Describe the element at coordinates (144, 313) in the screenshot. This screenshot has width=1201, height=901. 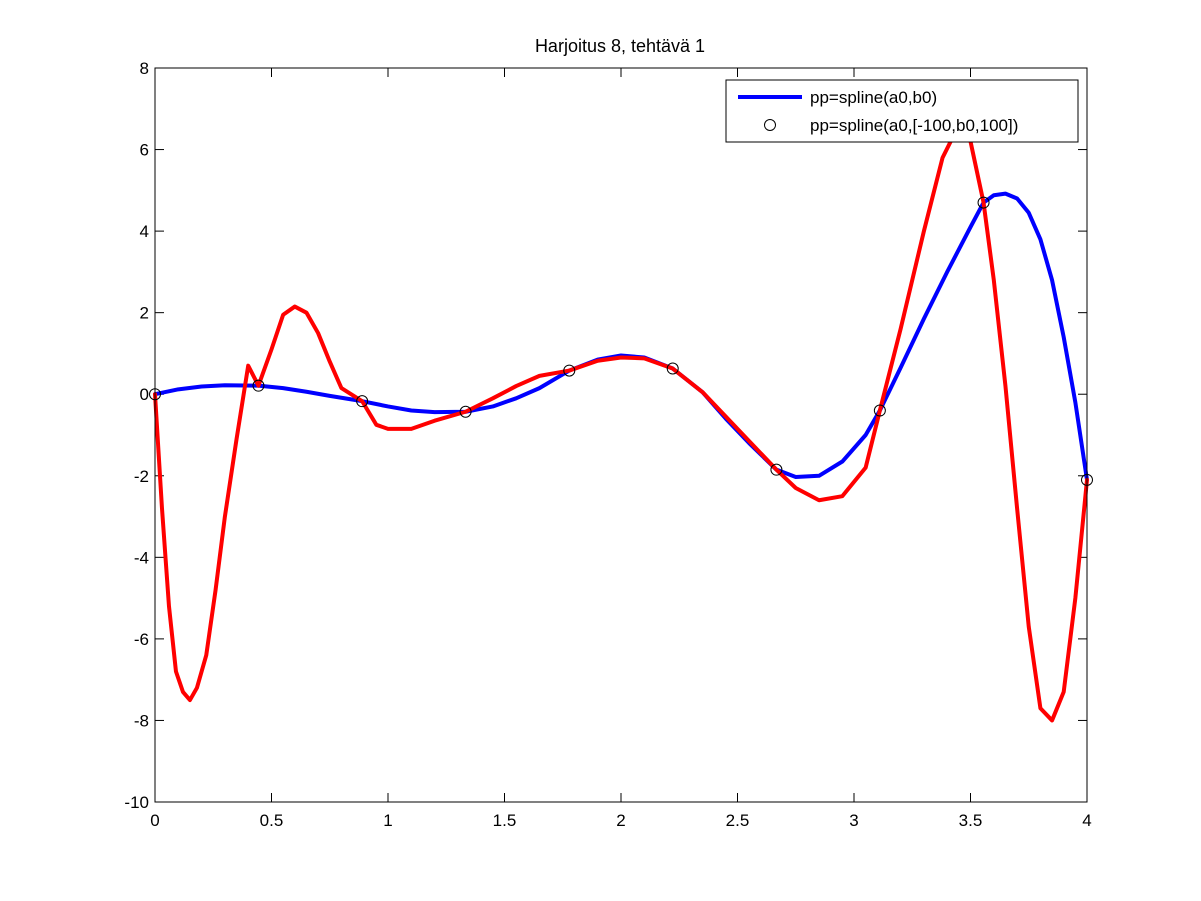
I see `y-tick-label: 2` at that location.